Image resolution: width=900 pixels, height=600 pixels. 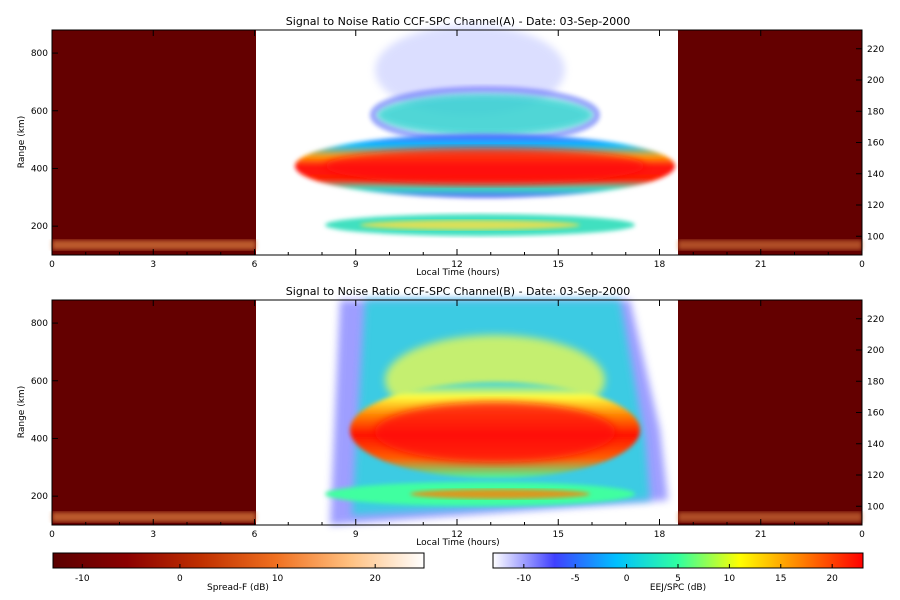 What do you see at coordinates (154, 517) in the screenshot?
I see `panel-b-clutter-left` at bounding box center [154, 517].